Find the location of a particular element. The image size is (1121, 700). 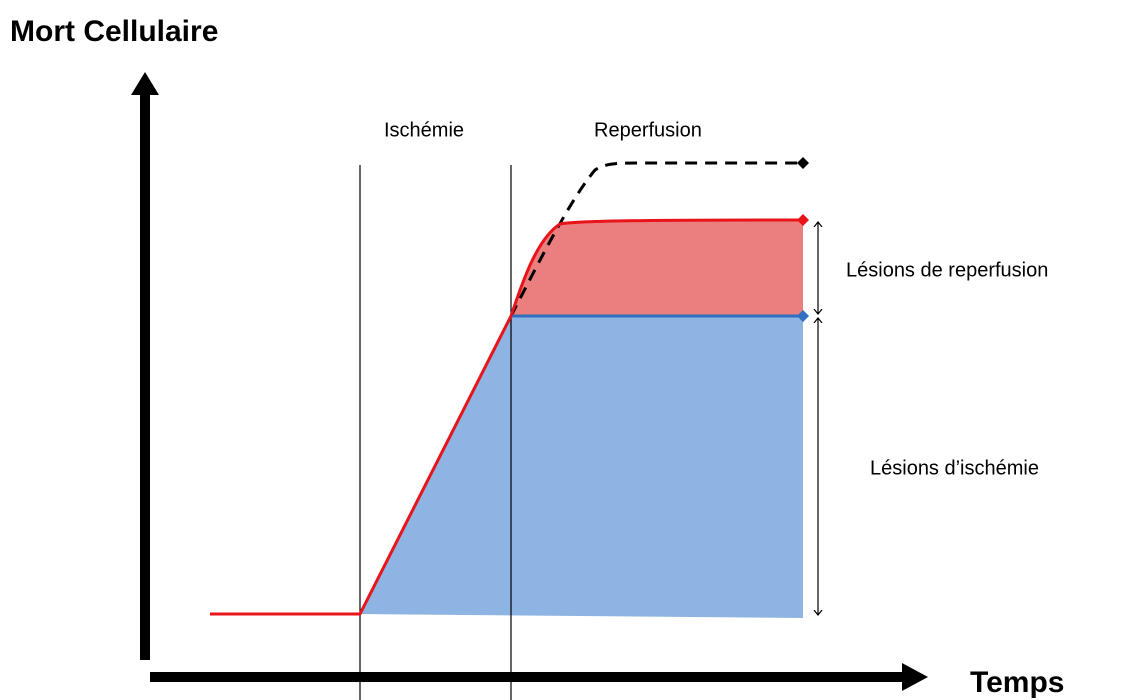

y-axis is located at coordinates (145, 376).